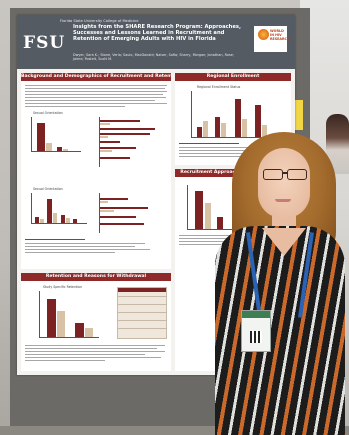 The image size is (349, 435). What do you see at coordinates (174, 430) in the screenshot?
I see `floor` at bounding box center [174, 430].